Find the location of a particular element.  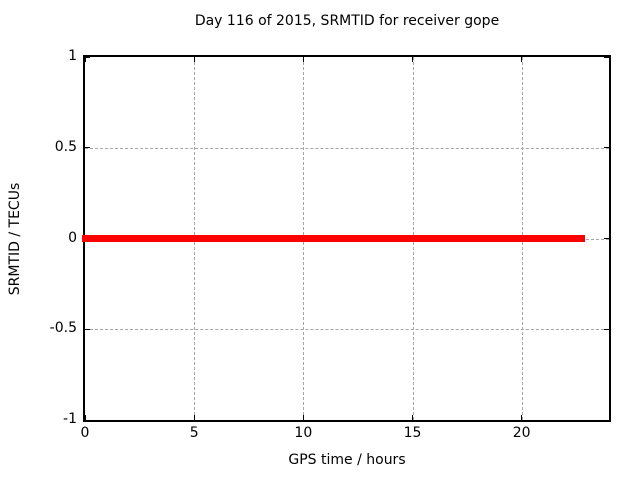

y-tick-label: 0.5 is located at coordinates (65, 146).